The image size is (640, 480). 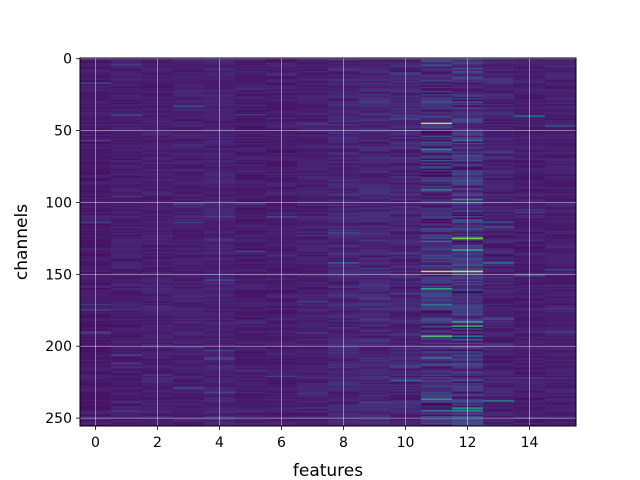 What do you see at coordinates (328, 470) in the screenshot?
I see `x-axis-label: features` at bounding box center [328, 470].